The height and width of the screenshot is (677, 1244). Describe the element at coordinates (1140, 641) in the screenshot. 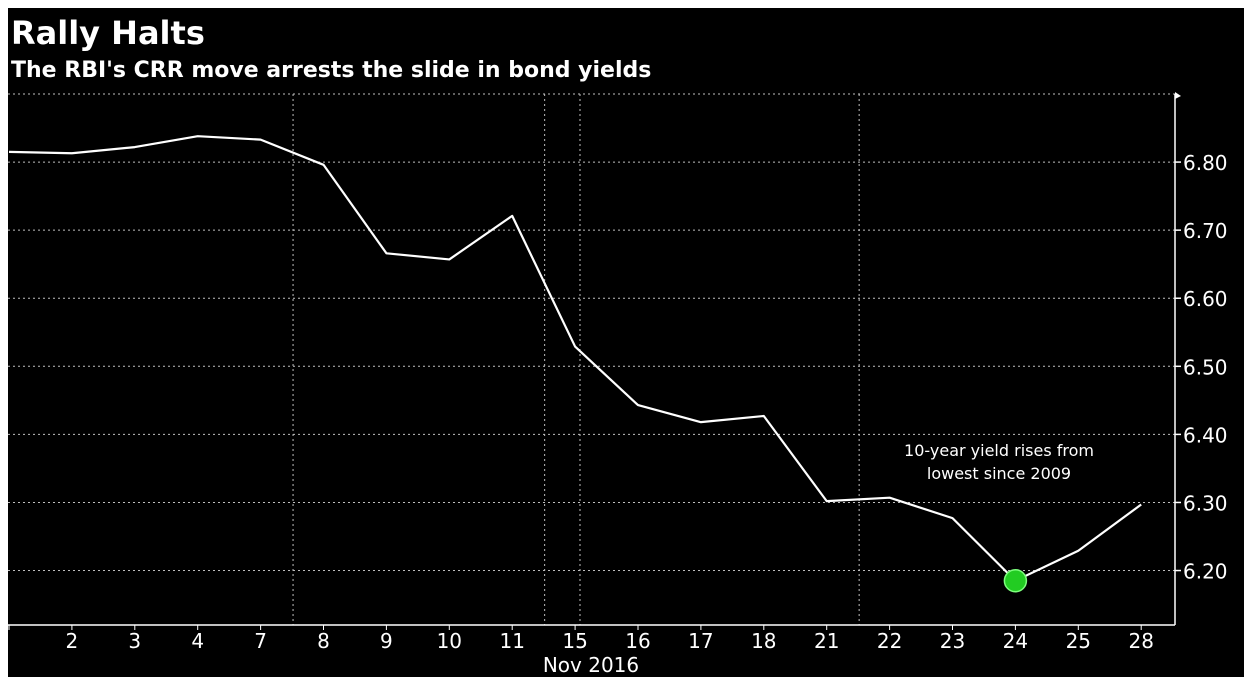

I see `x-tick-label: 28` at that location.